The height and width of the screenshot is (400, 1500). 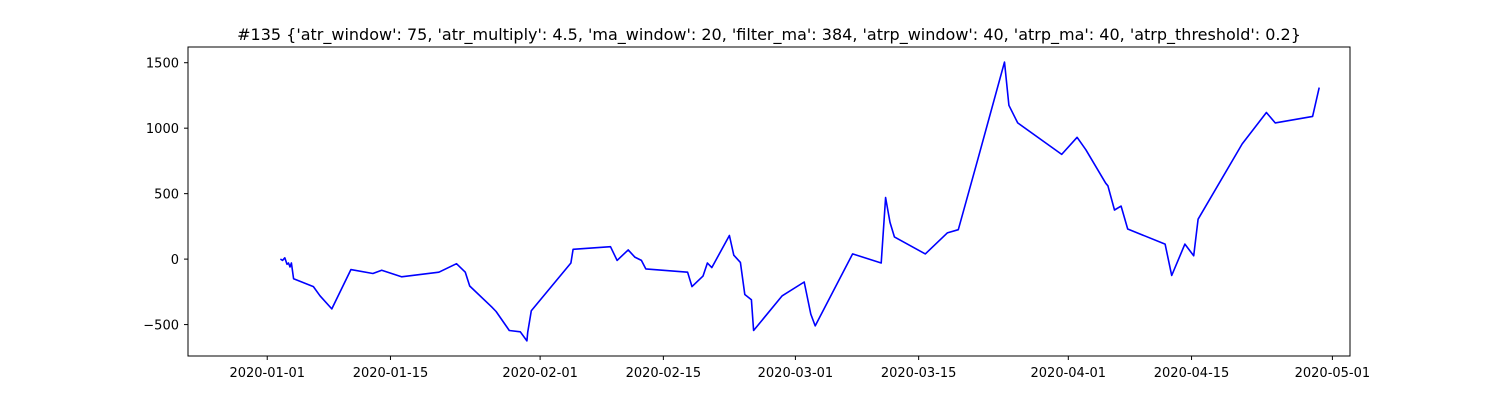 I want to click on x-tick-label: 2020-02-01, so click(x=540, y=373).